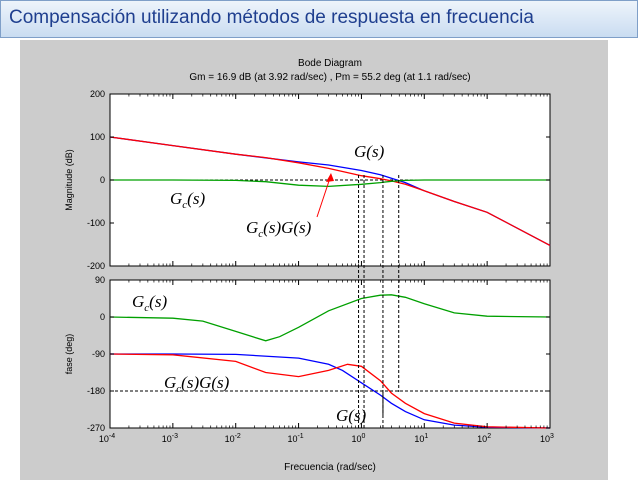 The height and width of the screenshot is (480, 640). What do you see at coordinates (107, 438) in the screenshot?
I see `phase-xtick-label: 10⁻⁴` at bounding box center [107, 438].